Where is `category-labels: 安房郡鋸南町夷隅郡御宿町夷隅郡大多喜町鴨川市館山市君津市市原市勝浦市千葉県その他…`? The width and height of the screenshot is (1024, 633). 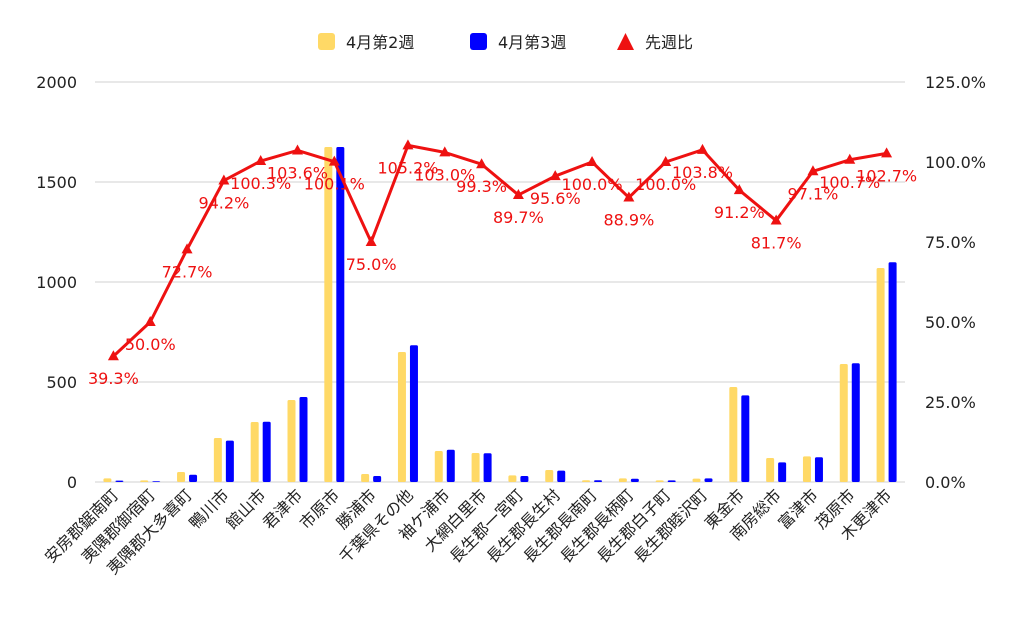 category-labels: 安房郡鋸南町夷隅郡御宿町夷隅郡大多喜町鴨川市館山市君津市市原市勝浦市千葉県その他… is located at coordinates (468, 531).